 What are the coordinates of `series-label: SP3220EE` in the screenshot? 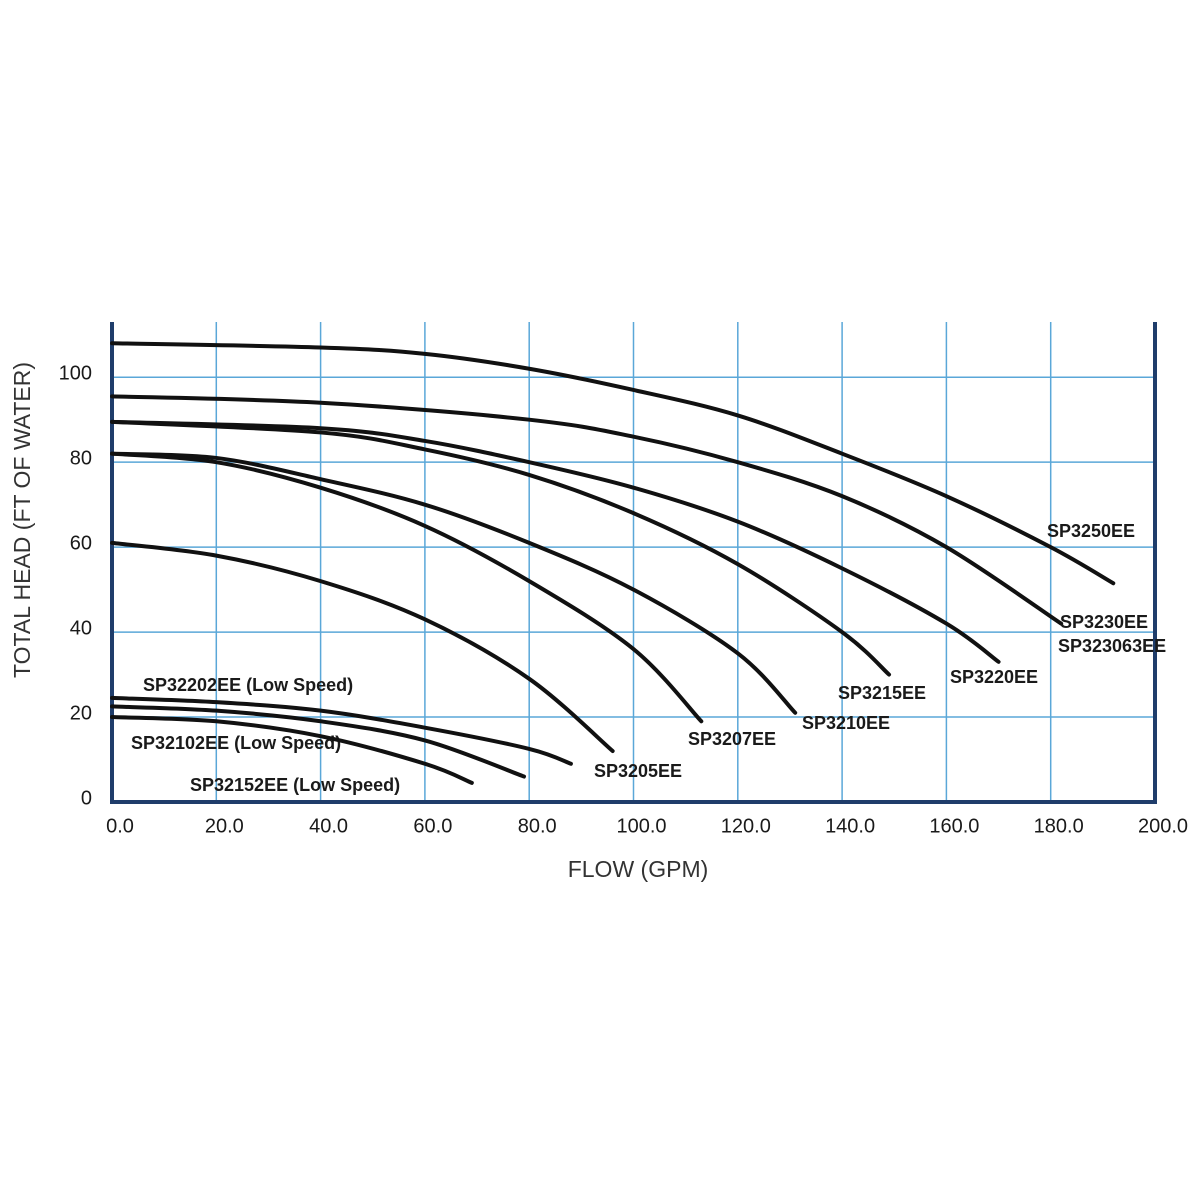 It's located at (994, 677).